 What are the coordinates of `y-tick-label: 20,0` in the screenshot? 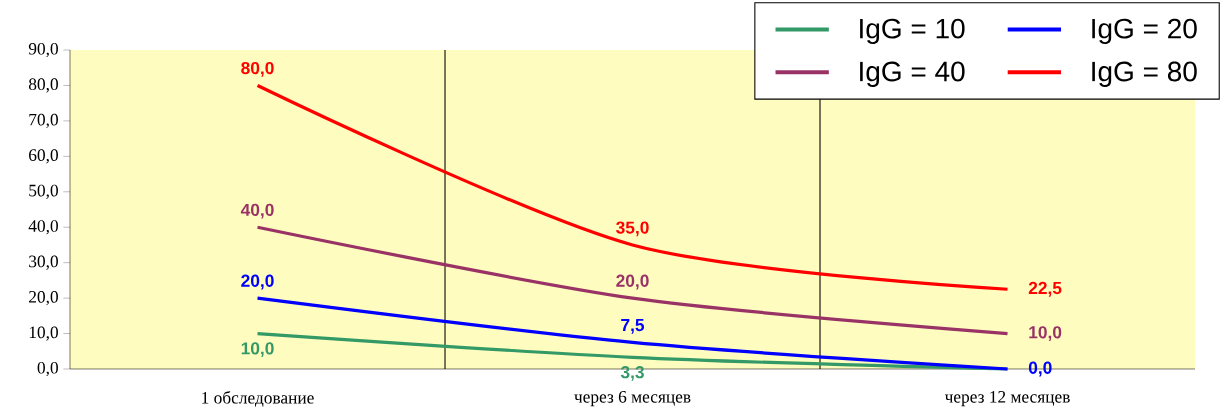 It's located at (43, 298).